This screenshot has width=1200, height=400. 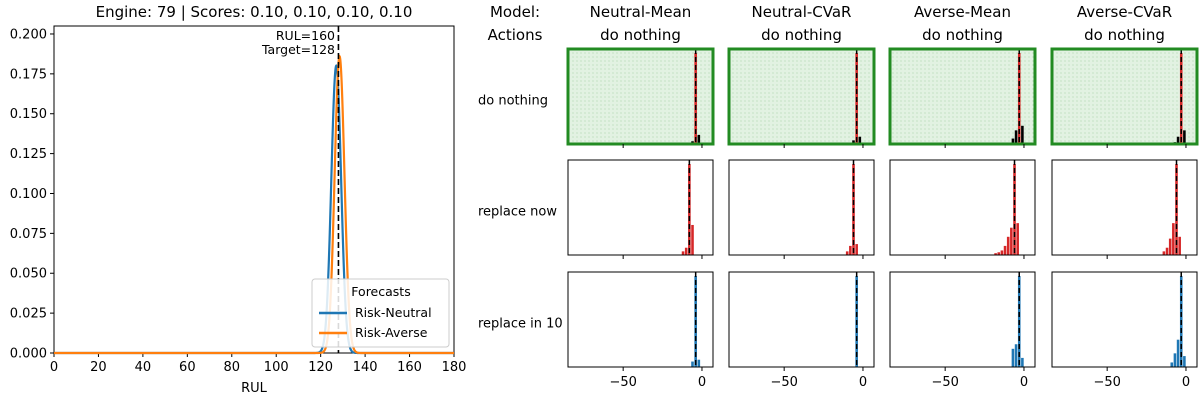 What do you see at coordinates (28, 274) in the screenshot?
I see `y-tick-label: 0.050` at bounding box center [28, 274].